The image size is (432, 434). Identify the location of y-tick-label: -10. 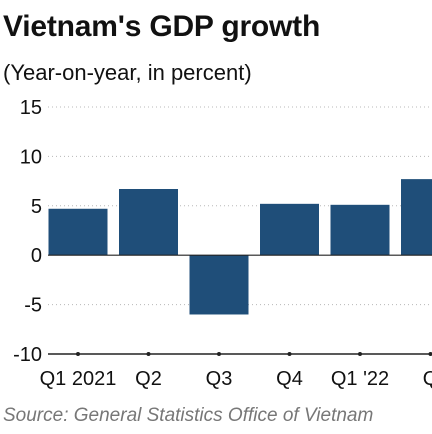
(27, 355).